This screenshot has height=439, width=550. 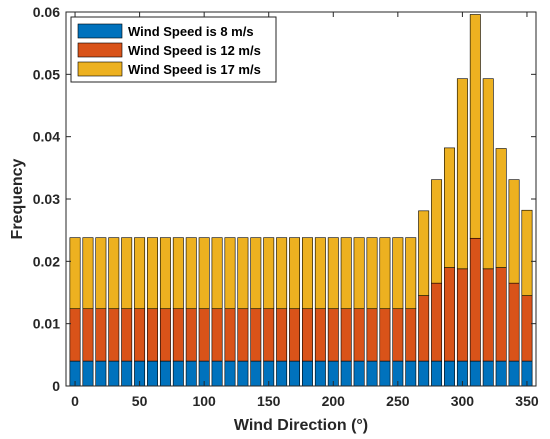 What do you see at coordinates (269, 401) in the screenshot?
I see `x-tick-label-150: 150` at bounding box center [269, 401].